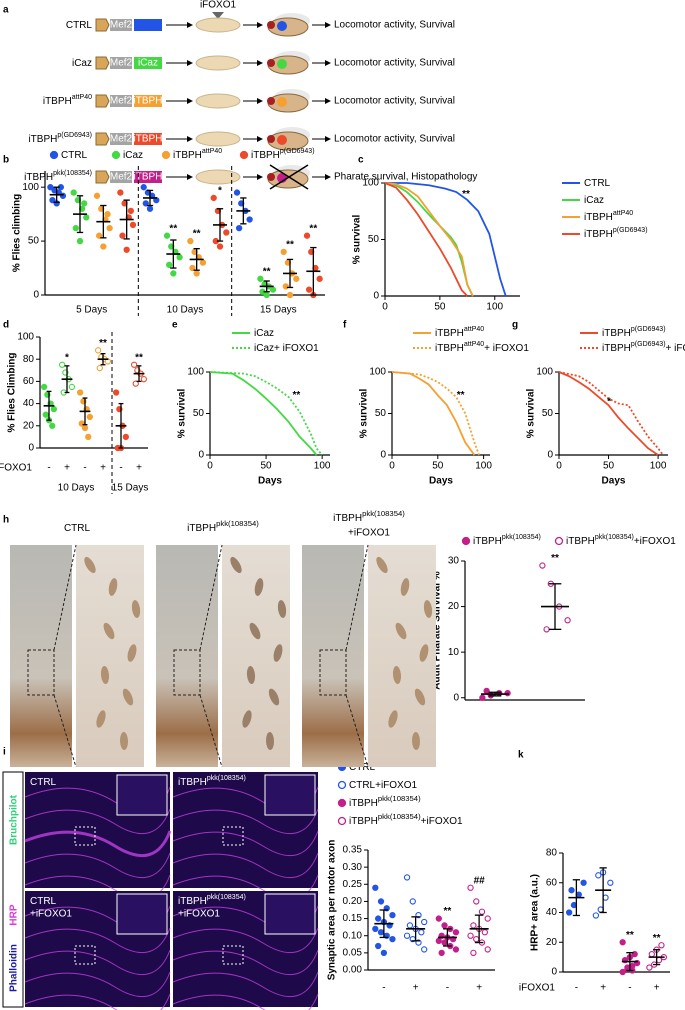 This screenshot has height=1010, width=685. I want to click on driver-box, so click(121, 63).